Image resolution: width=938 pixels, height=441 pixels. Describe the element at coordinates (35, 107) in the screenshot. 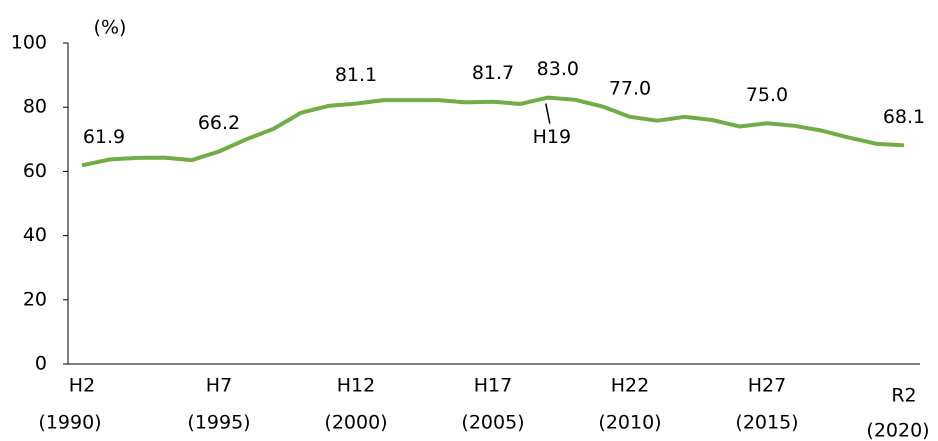

I see `y-tick-label: 80` at that location.